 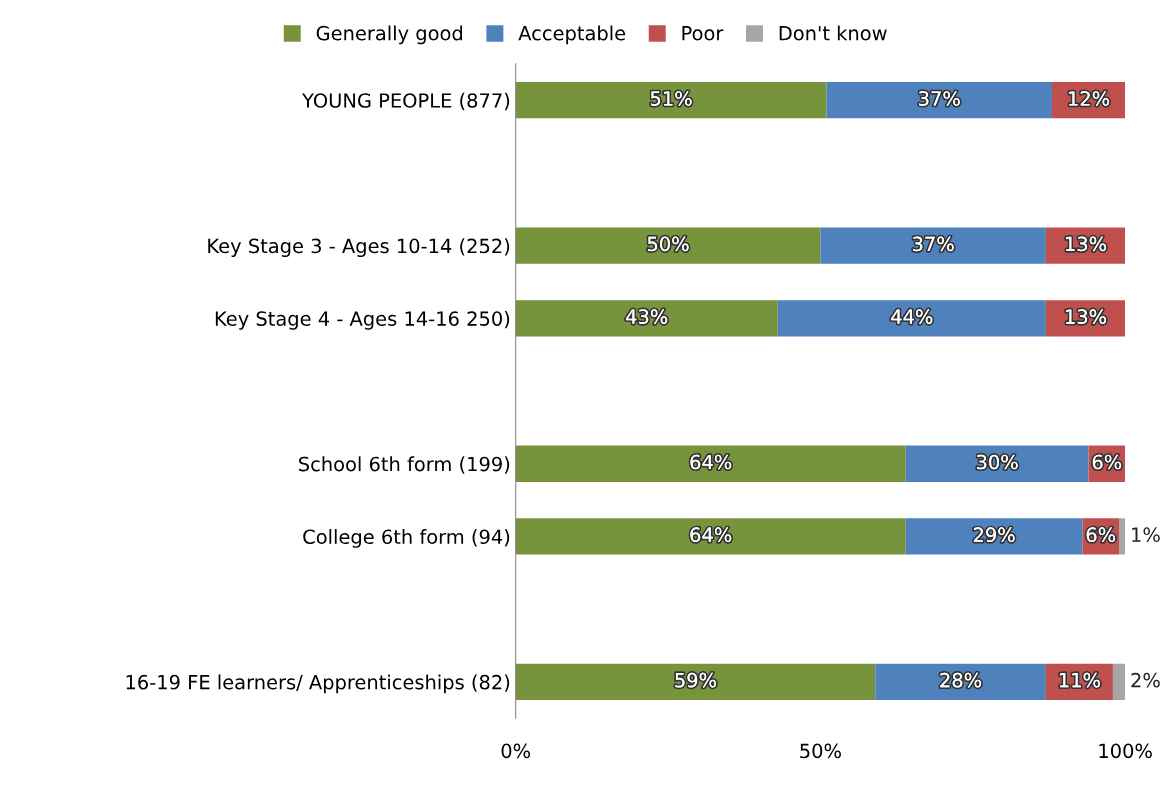 What do you see at coordinates (820, 751) in the screenshot?
I see `x-tick-label: 50%` at bounding box center [820, 751].